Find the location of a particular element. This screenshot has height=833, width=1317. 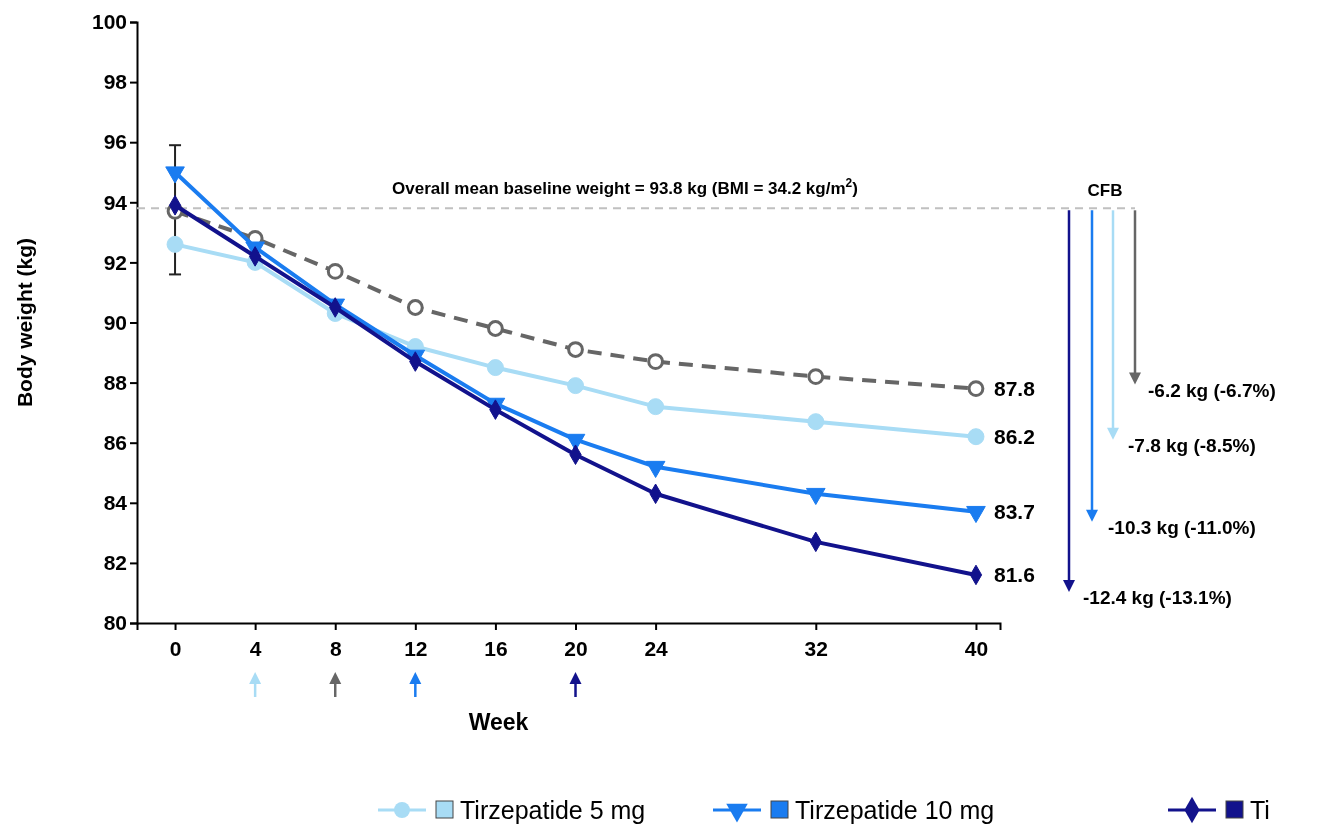

y-tick-label: 98 is located at coordinates (115, 82).